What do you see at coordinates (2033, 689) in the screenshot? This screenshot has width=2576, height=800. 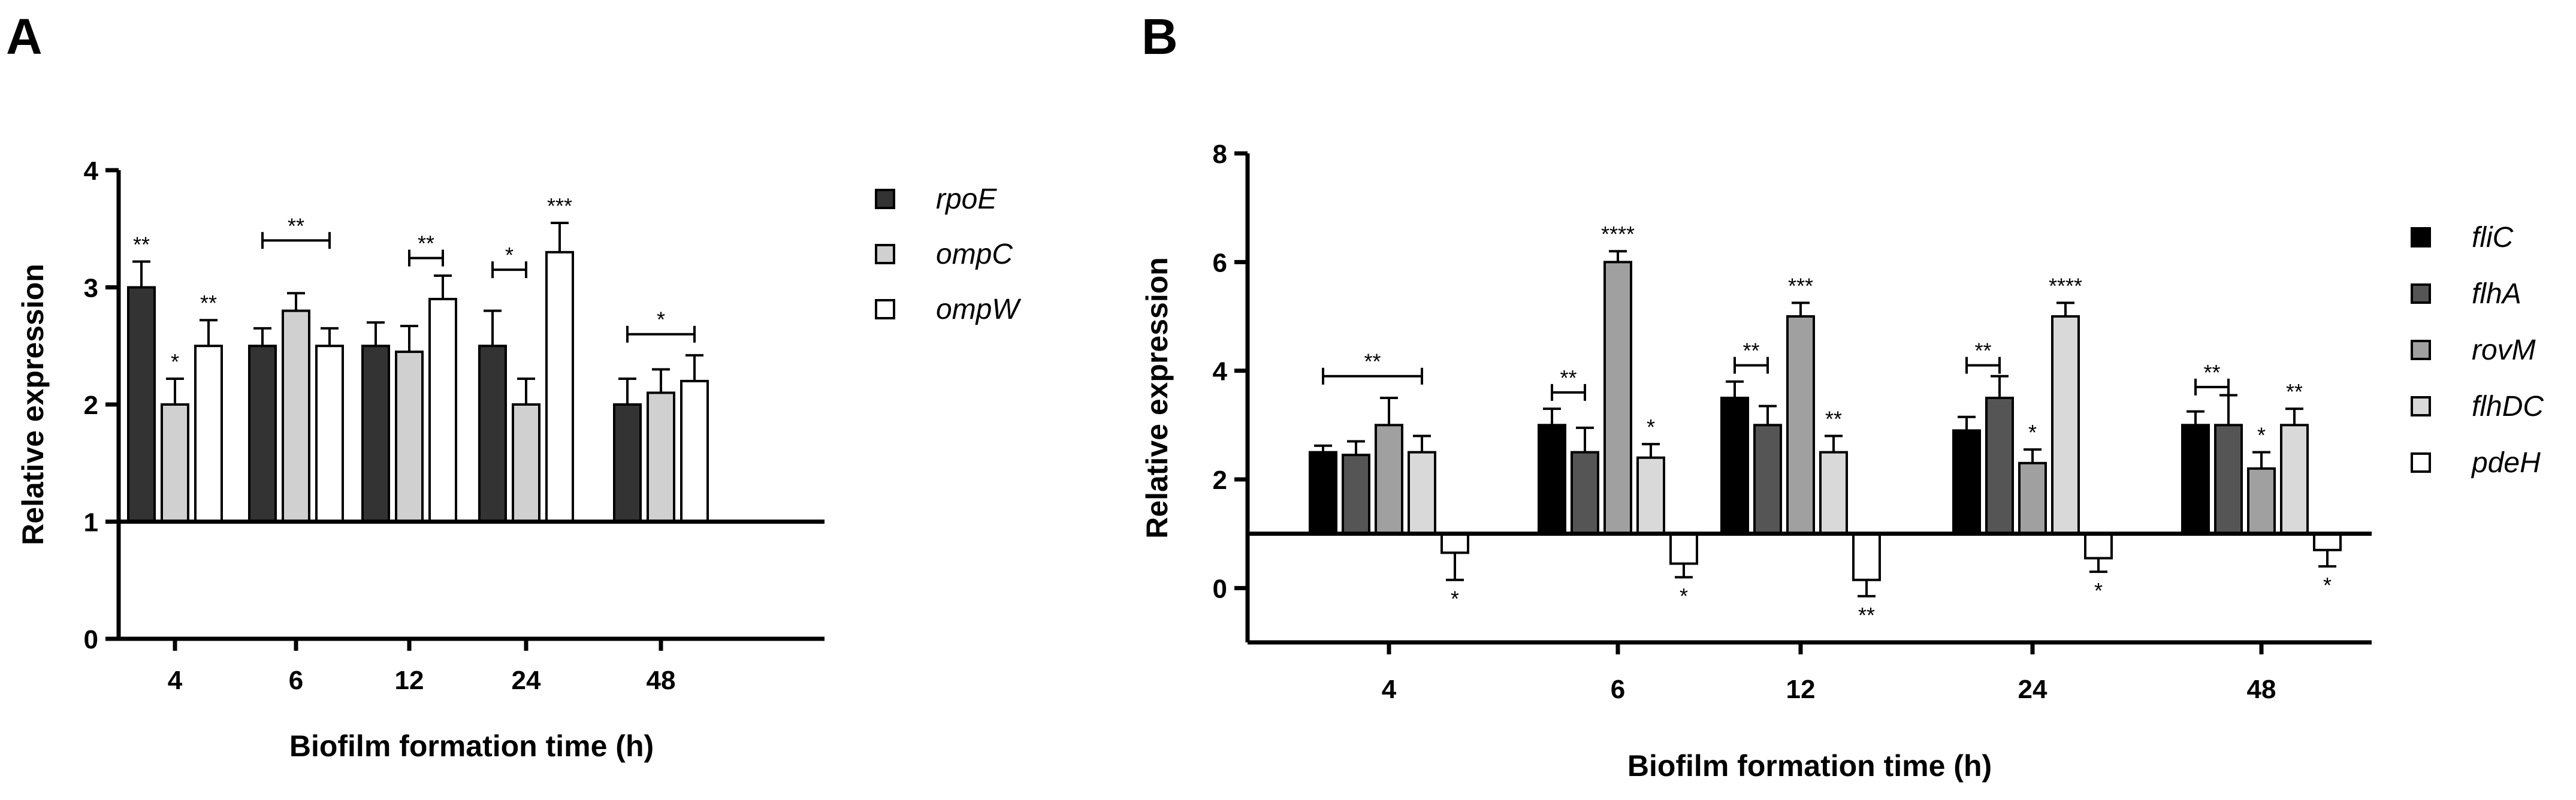 I see `x-tick-label: 24` at bounding box center [2033, 689].